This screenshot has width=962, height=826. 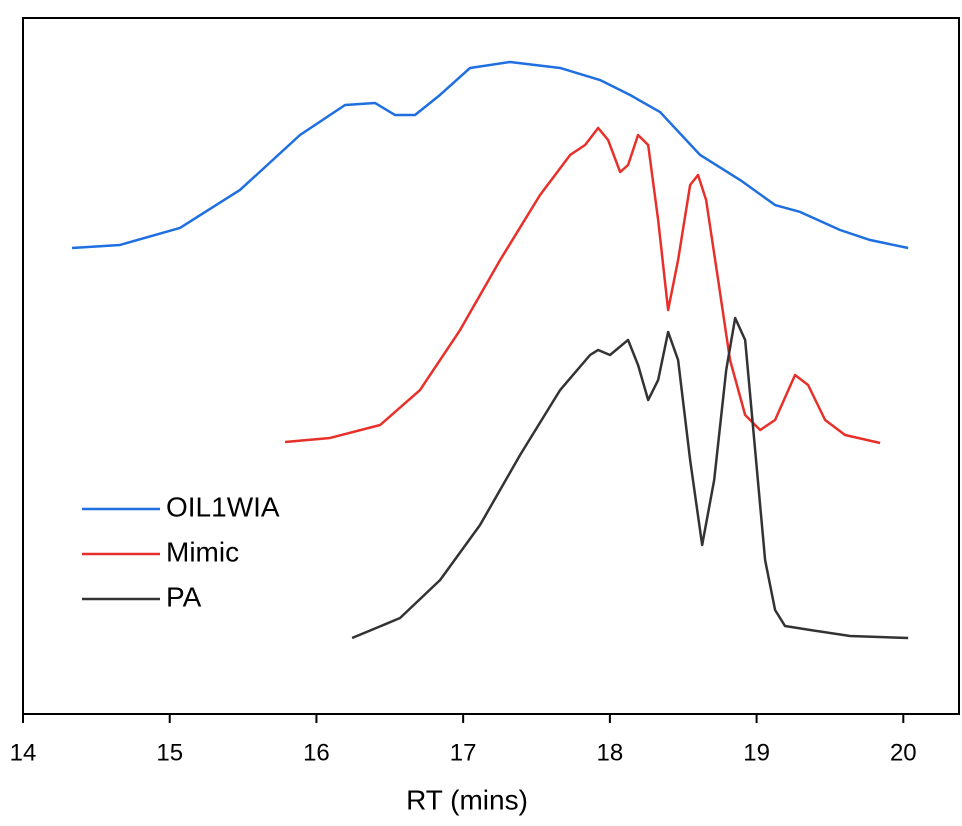 What do you see at coordinates (756, 752) in the screenshot?
I see `x-tick-label: 19` at bounding box center [756, 752].